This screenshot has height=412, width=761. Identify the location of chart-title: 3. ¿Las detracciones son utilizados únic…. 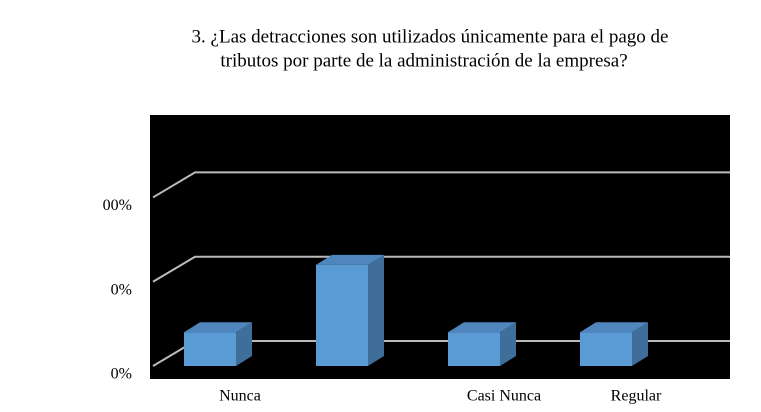
(430, 36).